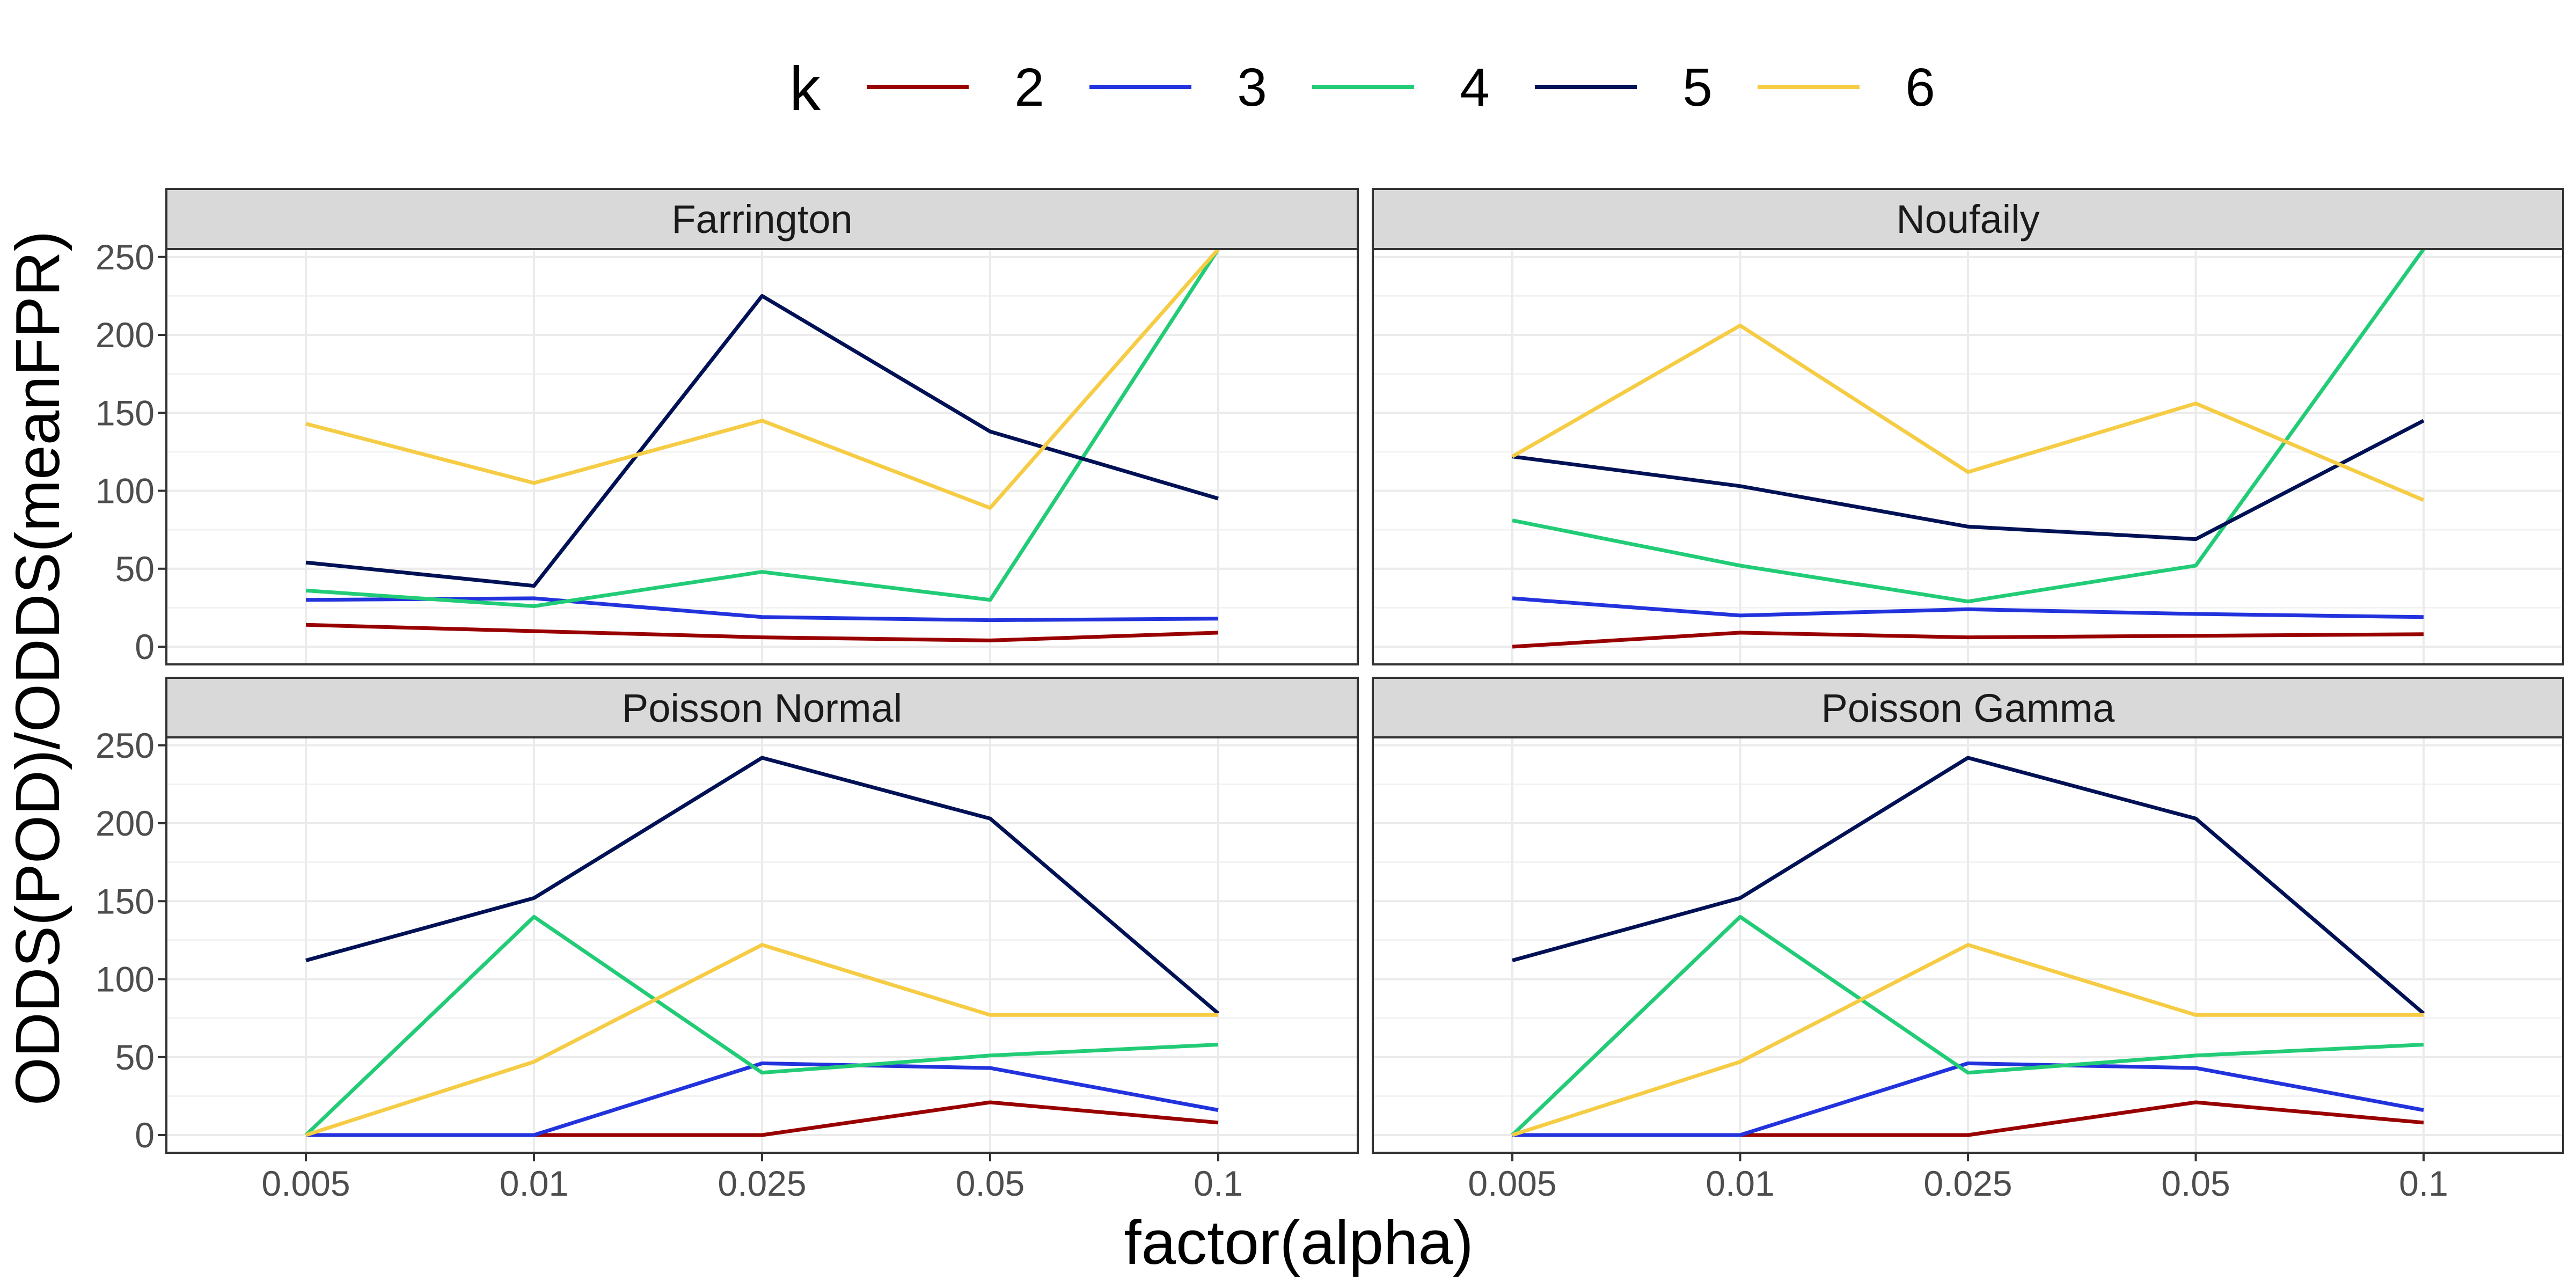  I want to click on facet-strip-label: Noufaily, so click(1967, 219).